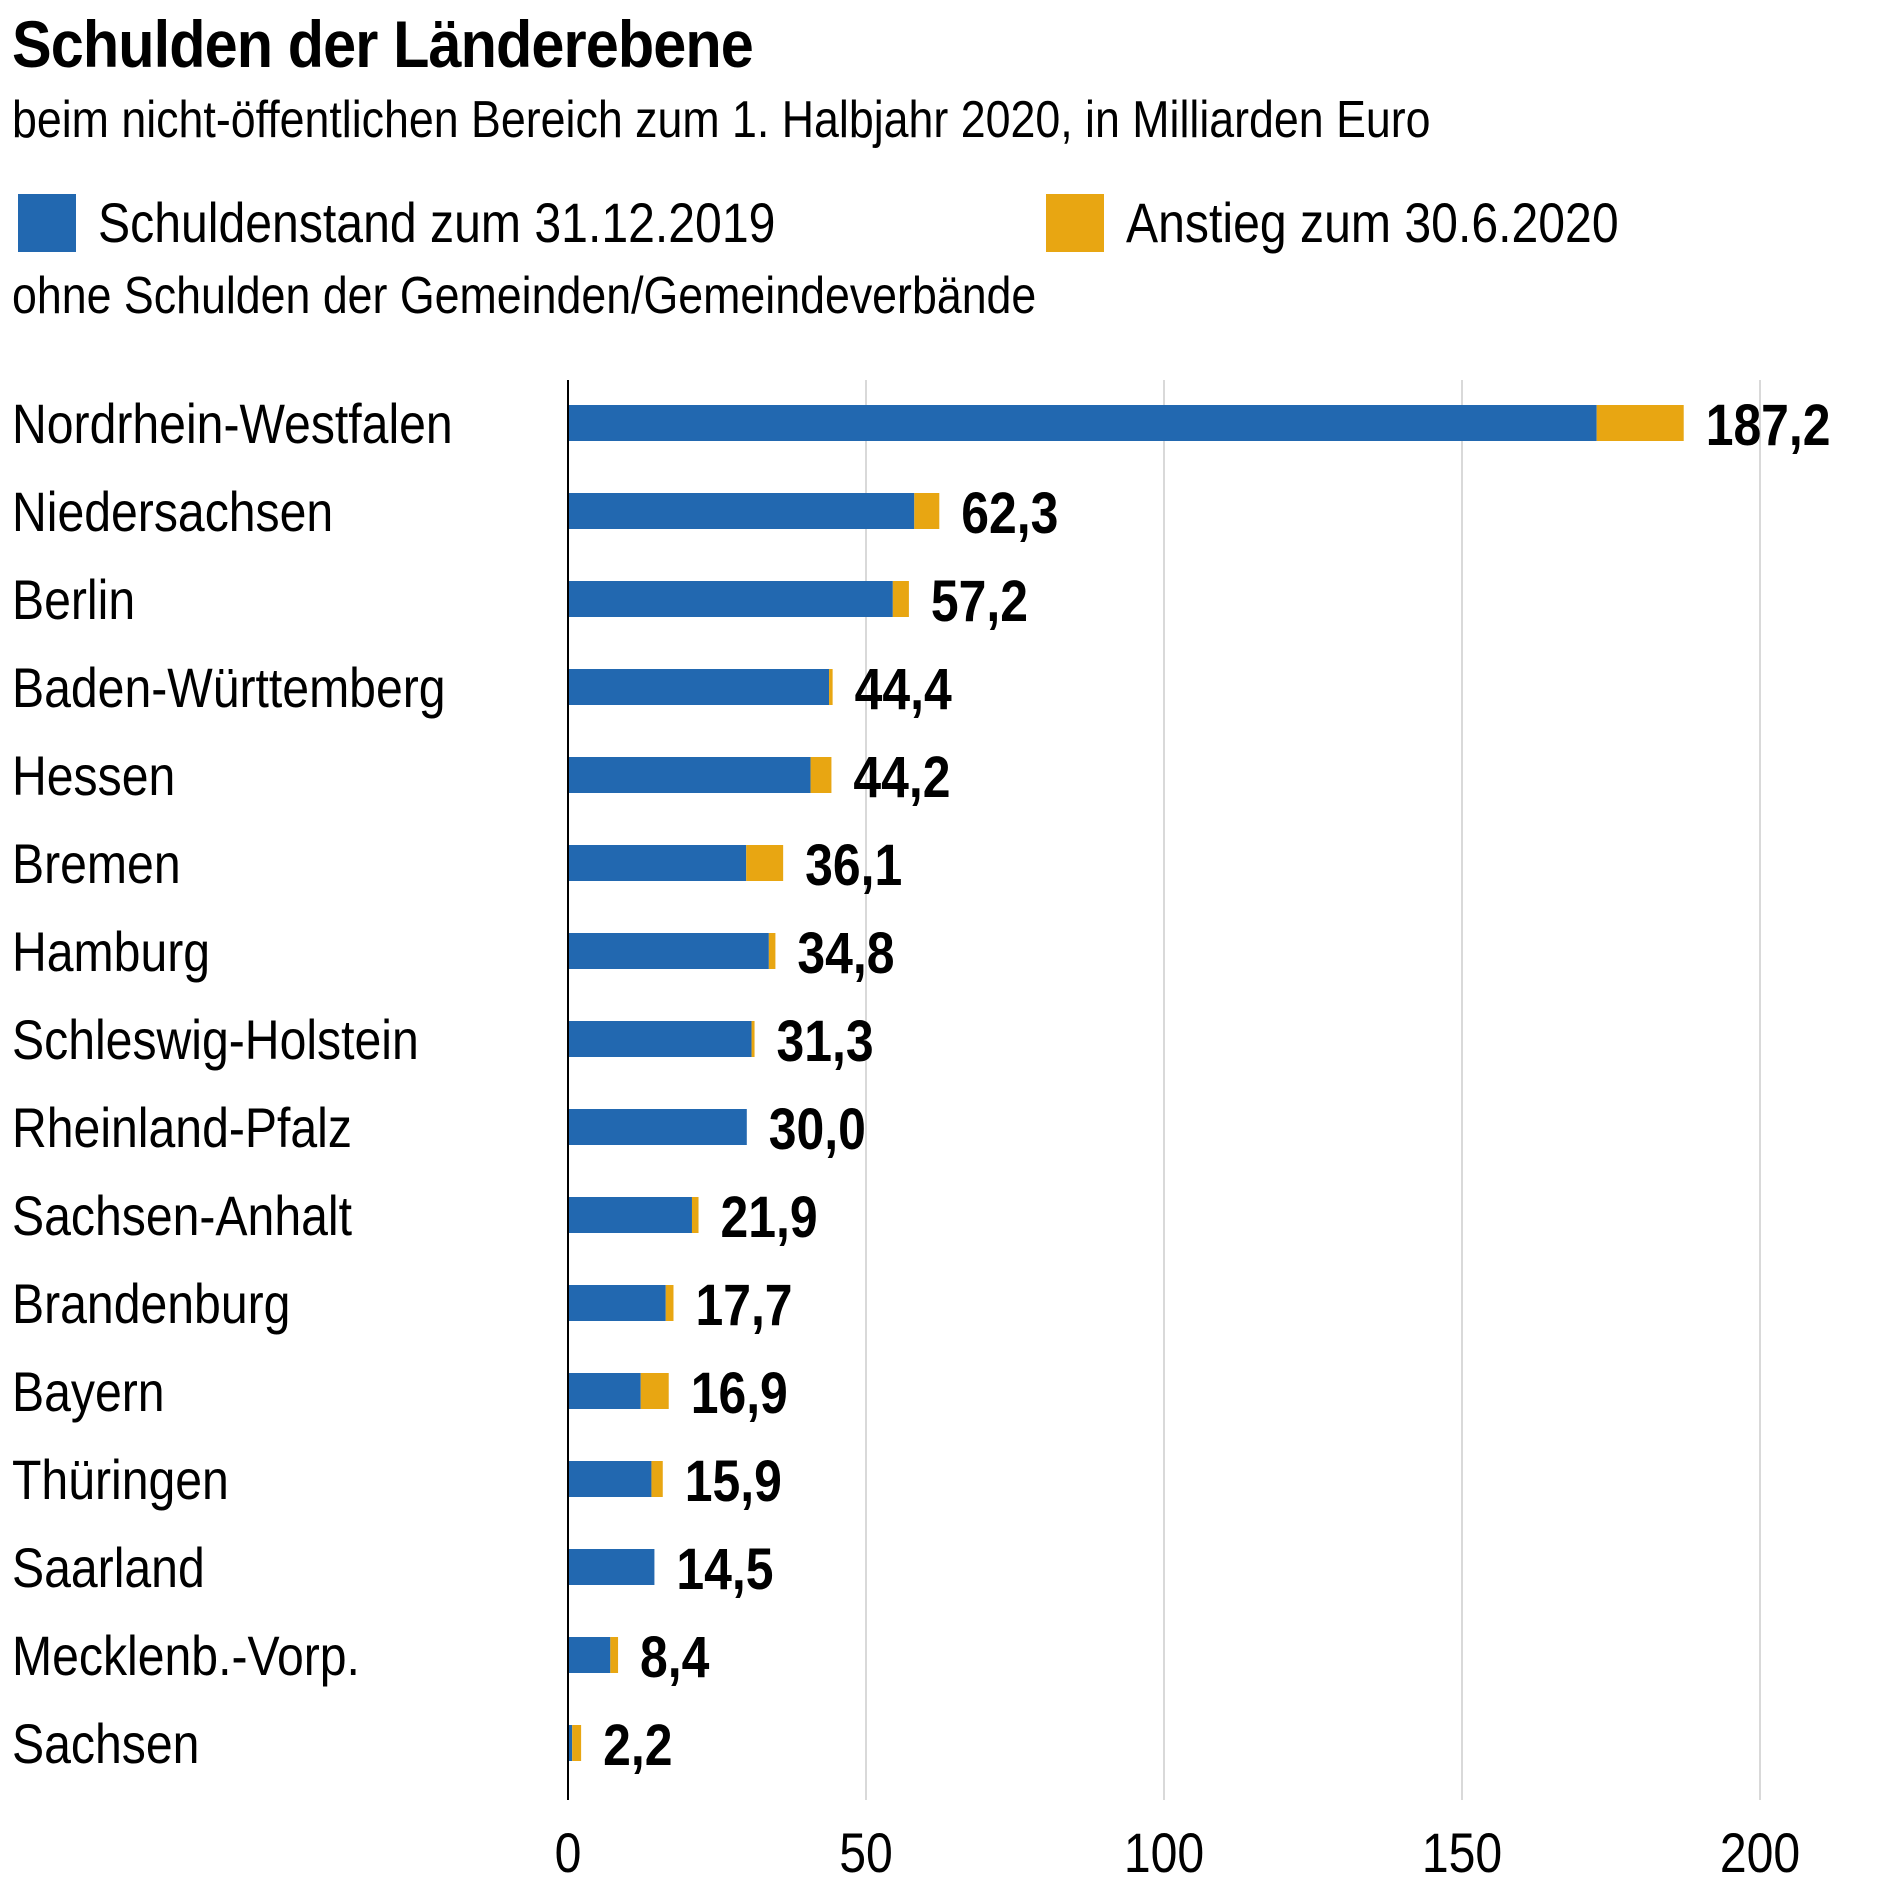 The height and width of the screenshot is (1880, 1880). What do you see at coordinates (120, 1481) in the screenshot?
I see `category-label: Thüringen` at bounding box center [120, 1481].